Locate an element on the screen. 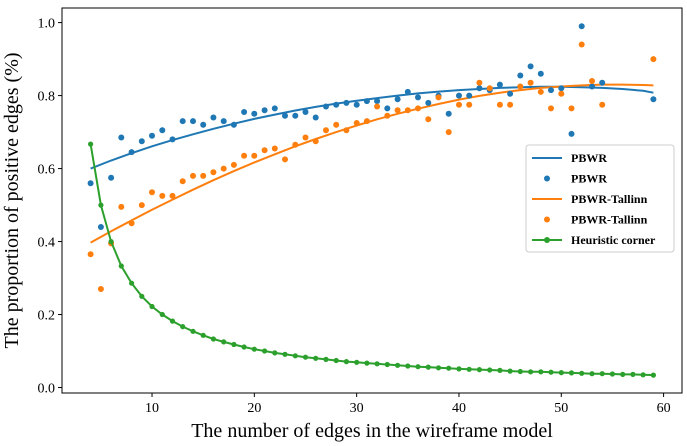 The image size is (687, 446). y-tick-label: 0.8 is located at coordinates (47, 97).